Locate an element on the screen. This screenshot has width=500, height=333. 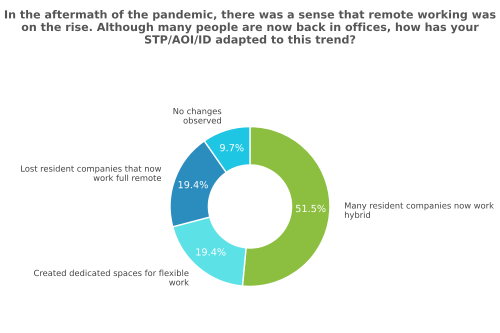
data-label: 9.7% is located at coordinates (232, 148).